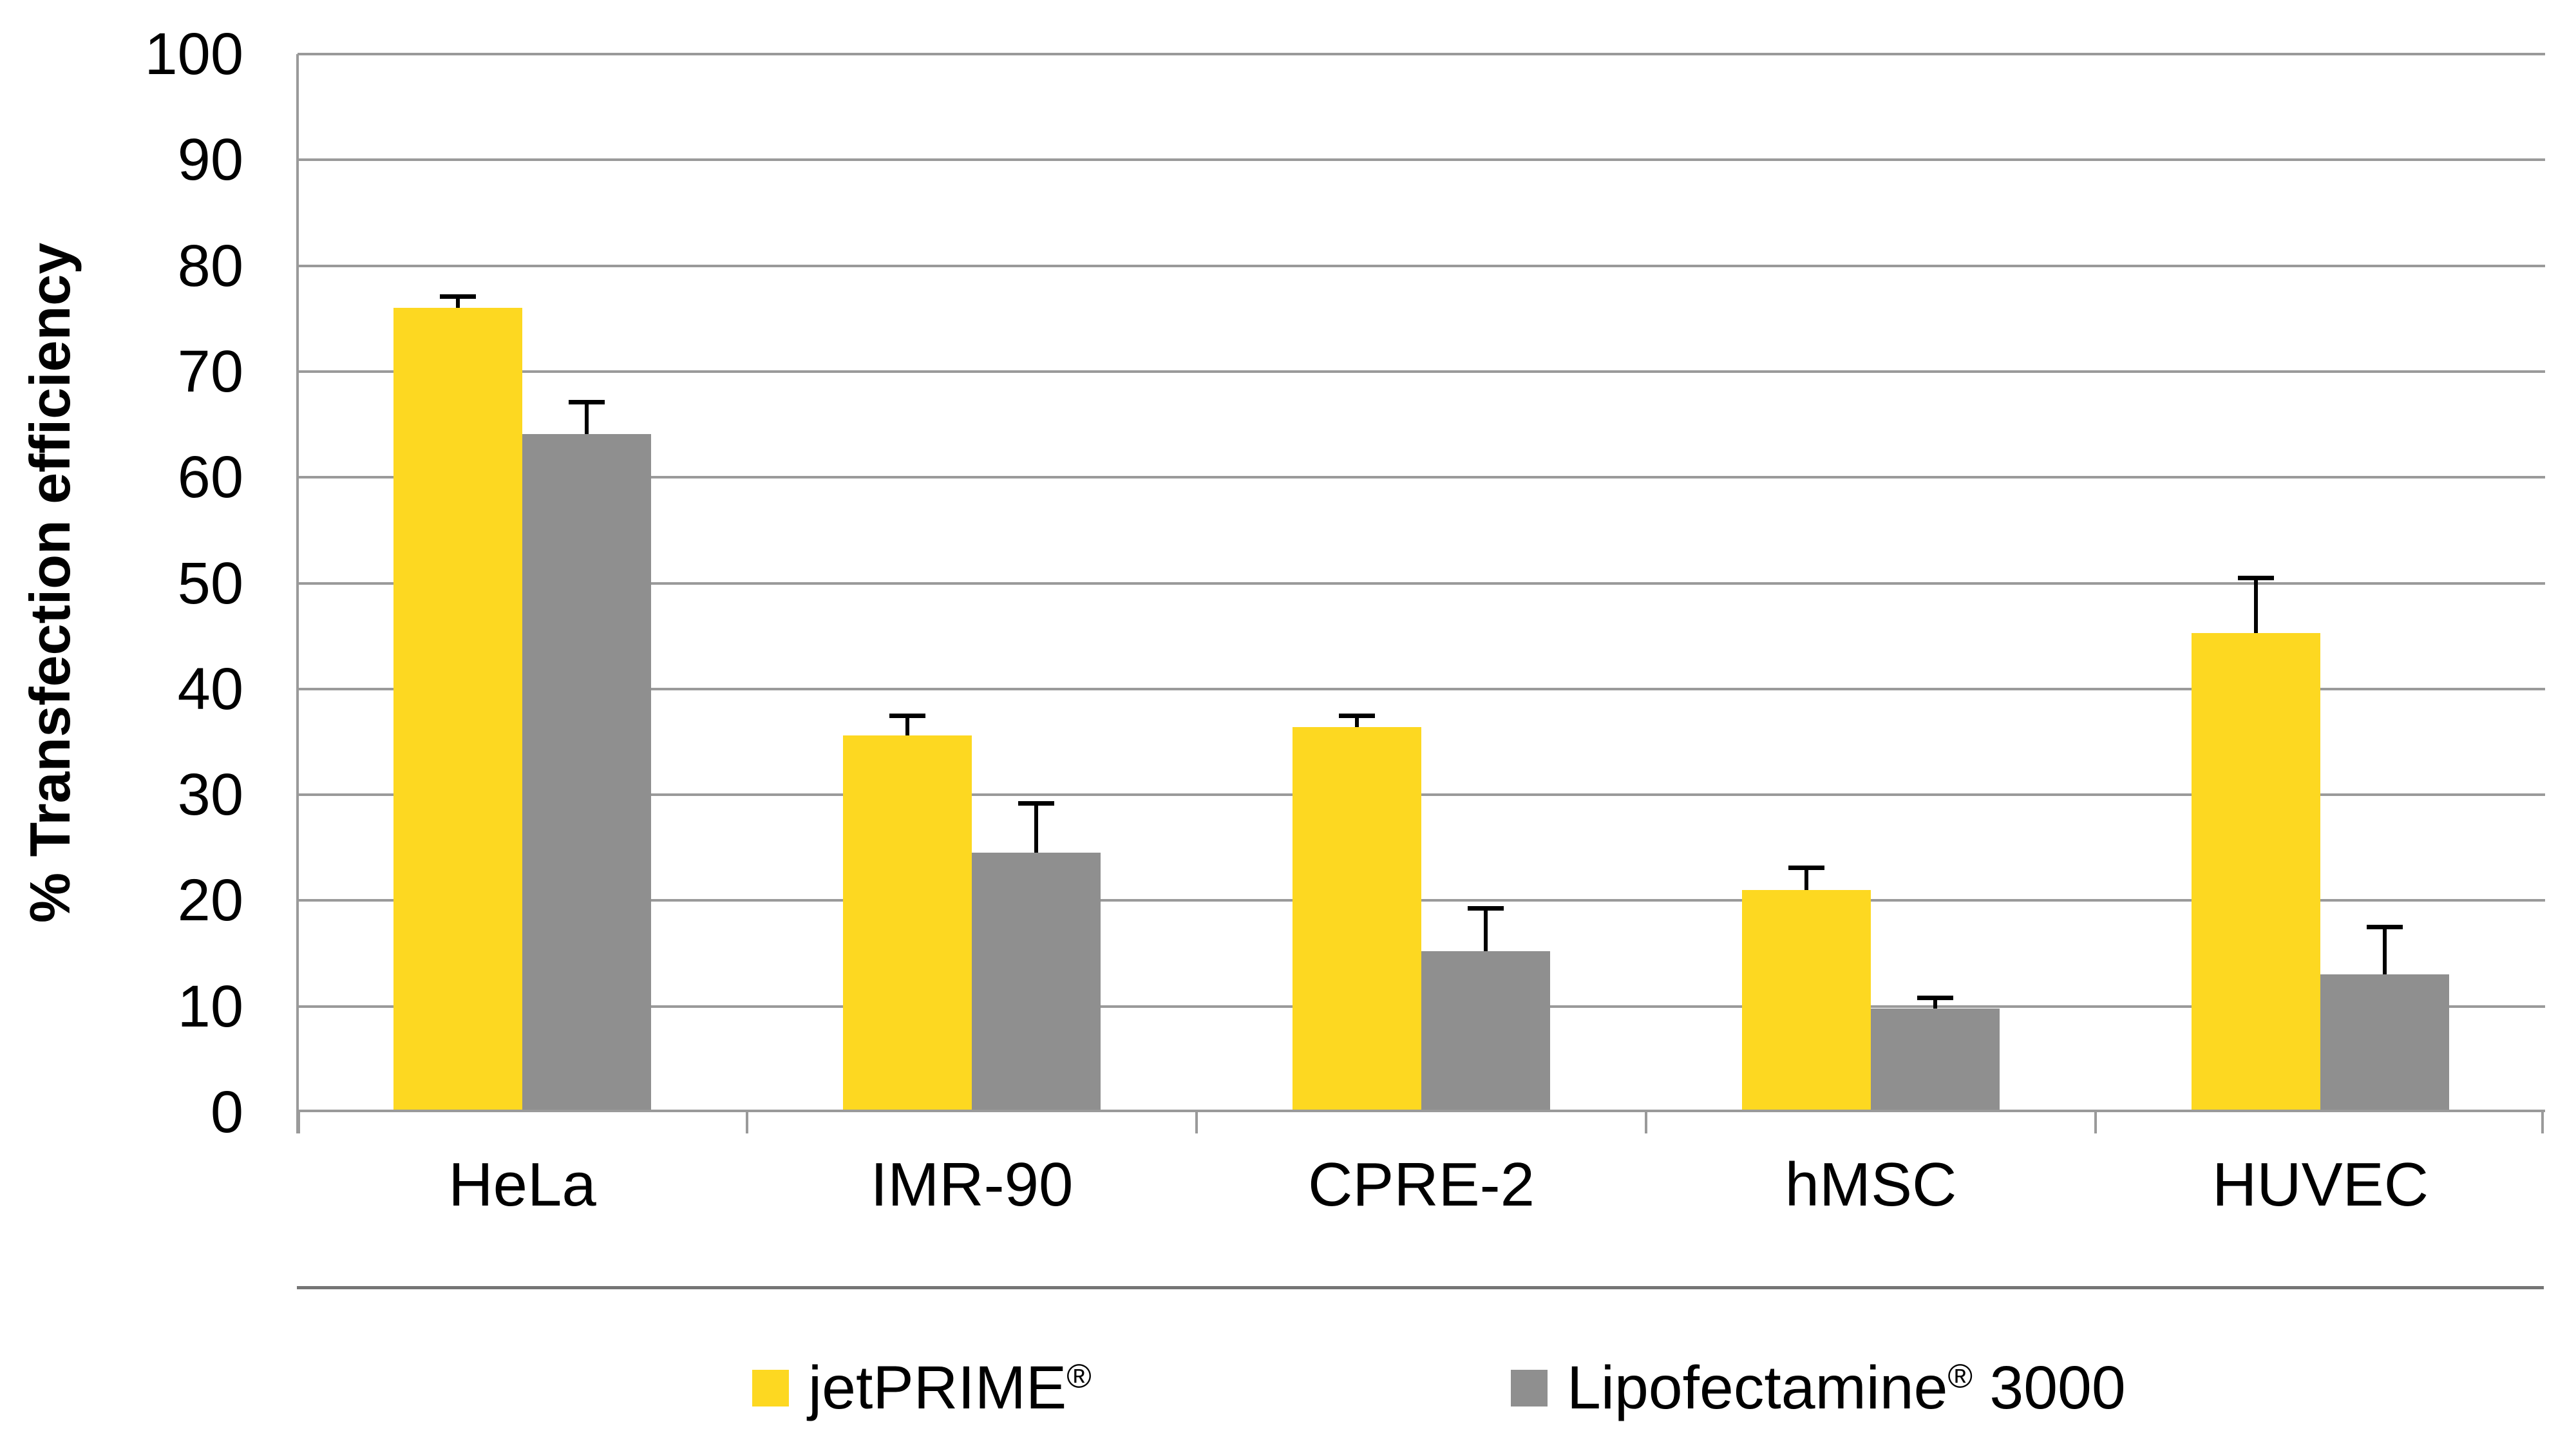 Image resolution: width=2576 pixels, height=1449 pixels. Describe the element at coordinates (210, 265) in the screenshot. I see `y-tick-label-80: 80` at that location.